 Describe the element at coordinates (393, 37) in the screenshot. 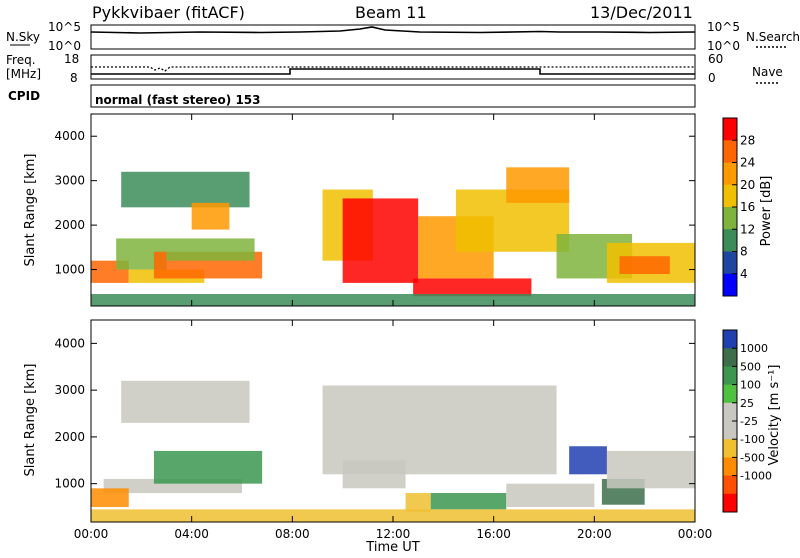

I see `nsky-panel` at that location.